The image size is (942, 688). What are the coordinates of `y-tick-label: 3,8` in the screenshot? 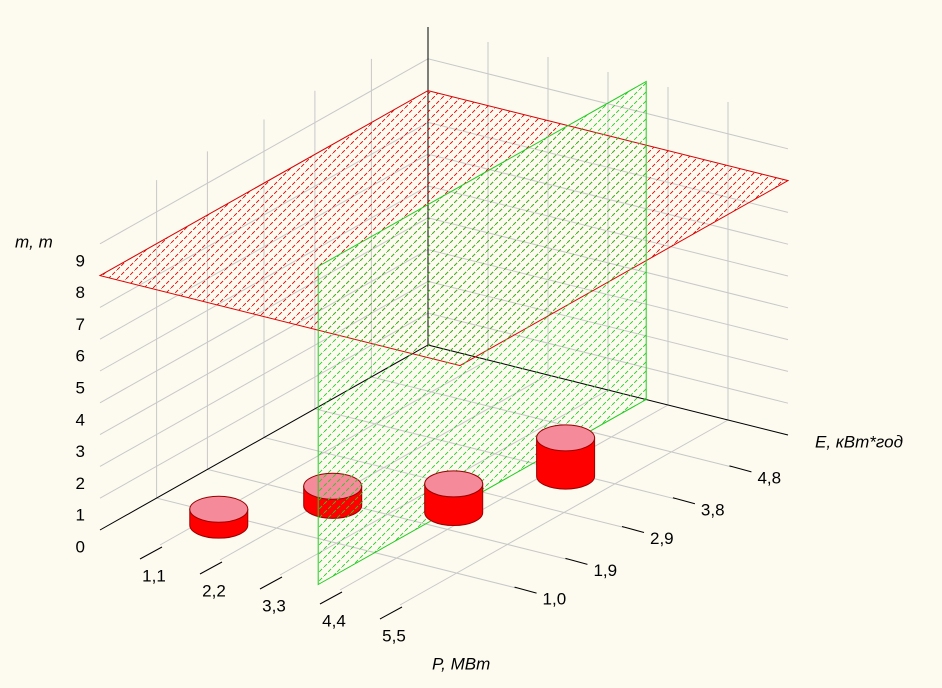 It's located at (713, 509).